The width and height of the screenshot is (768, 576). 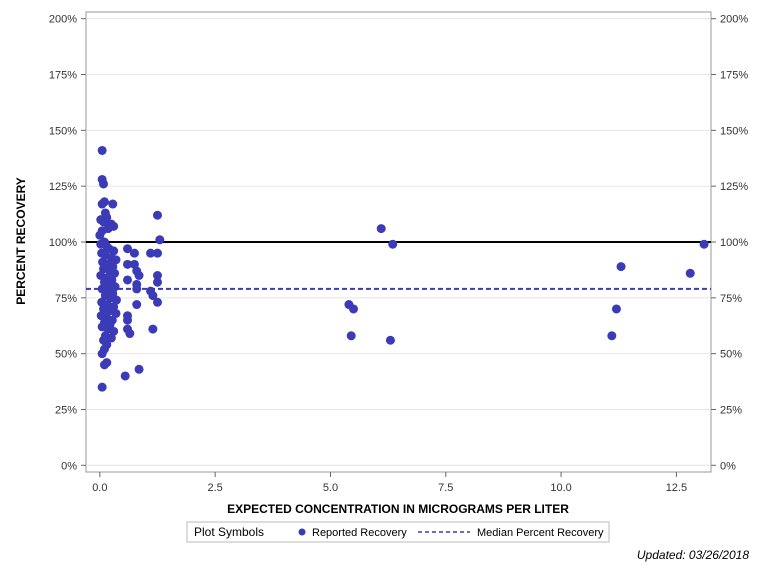 What do you see at coordinates (66, 355) in the screenshot?
I see `y-tick-label-left: 50%` at bounding box center [66, 355].